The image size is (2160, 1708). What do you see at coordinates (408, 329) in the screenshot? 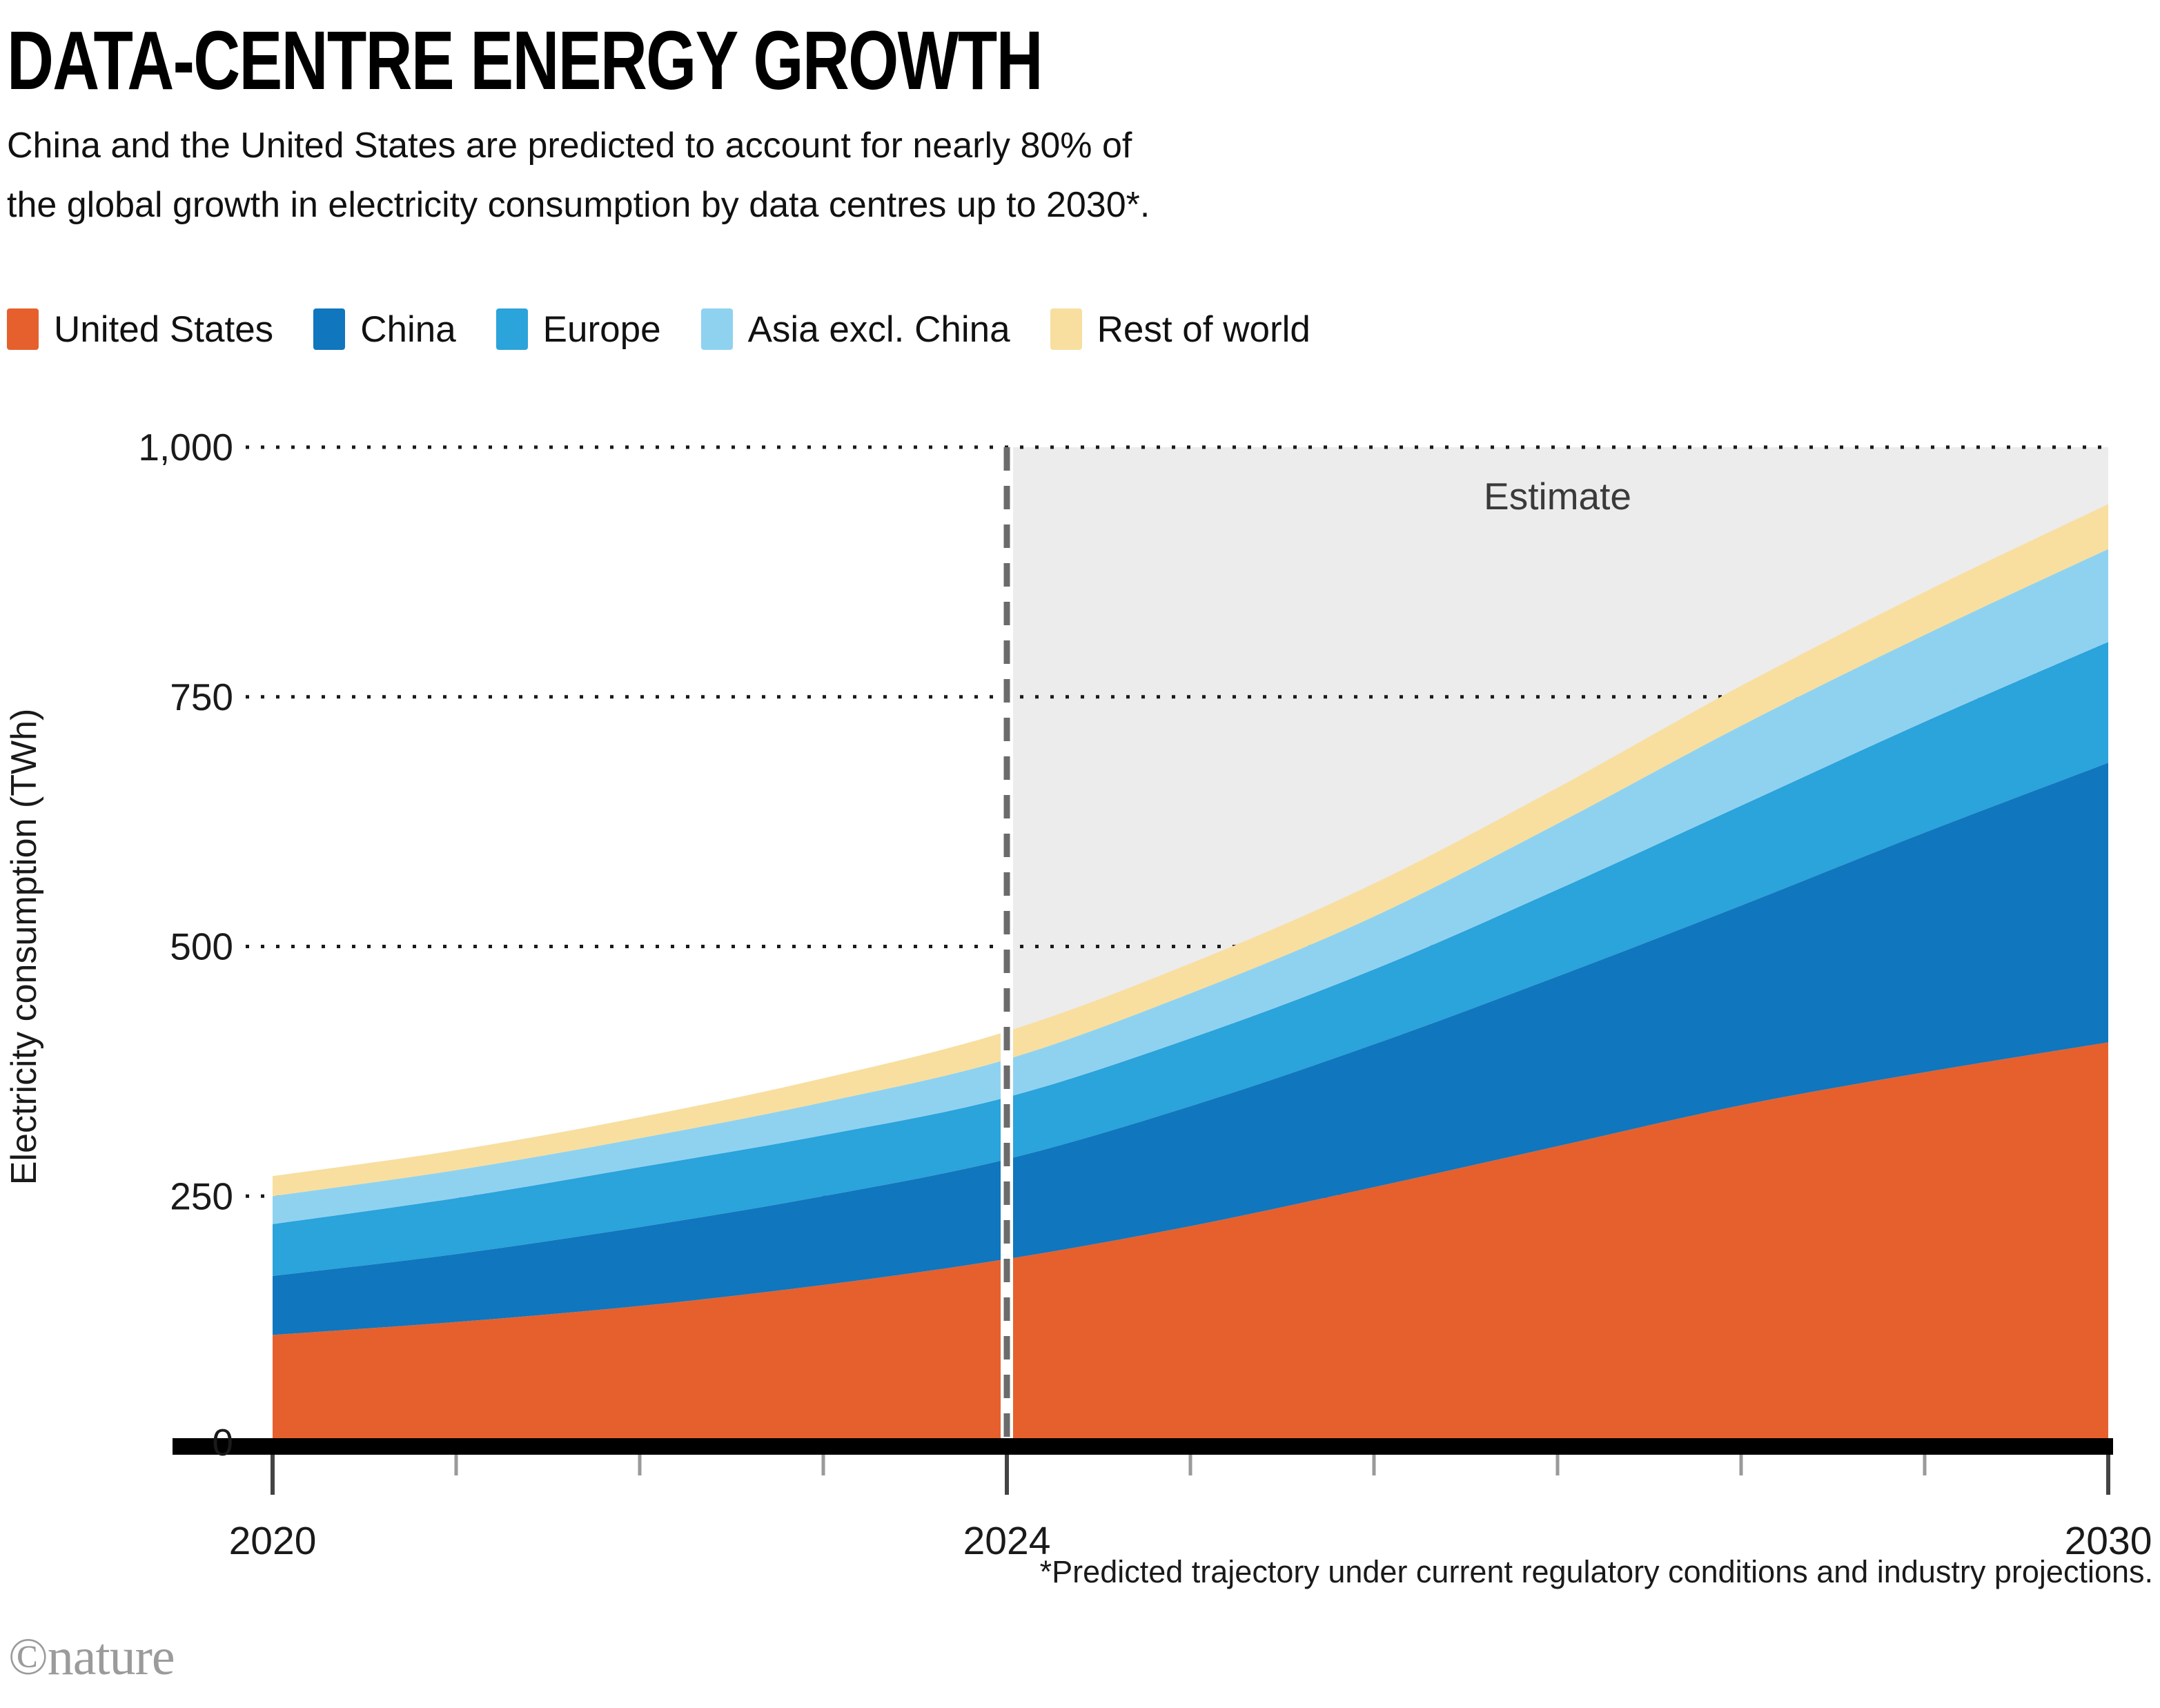
I see `legend-label-china: China` at bounding box center [408, 329].